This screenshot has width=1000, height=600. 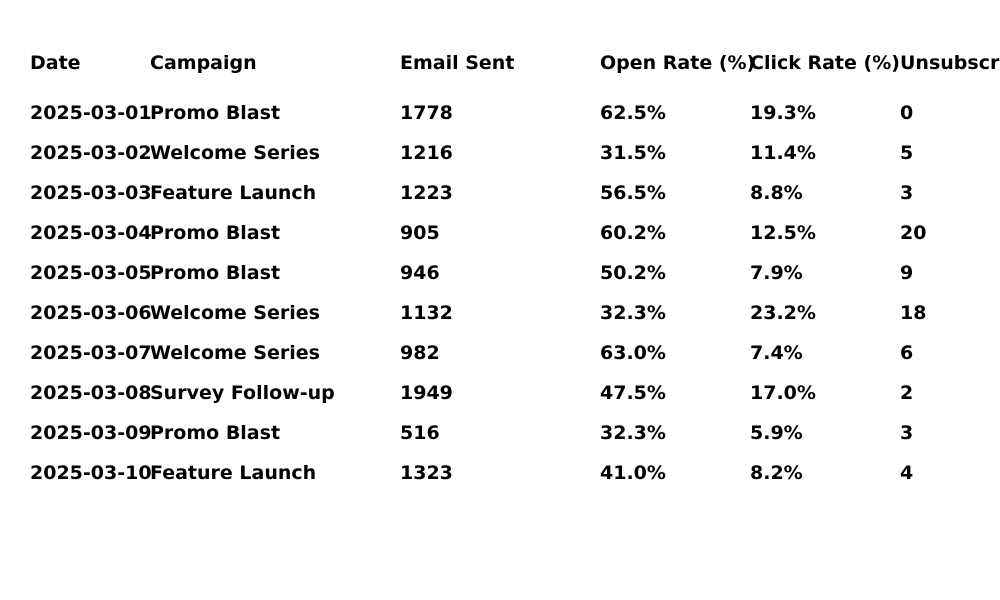 What do you see at coordinates (426, 473) in the screenshot?
I see `cell-email-sent: 1323` at bounding box center [426, 473].